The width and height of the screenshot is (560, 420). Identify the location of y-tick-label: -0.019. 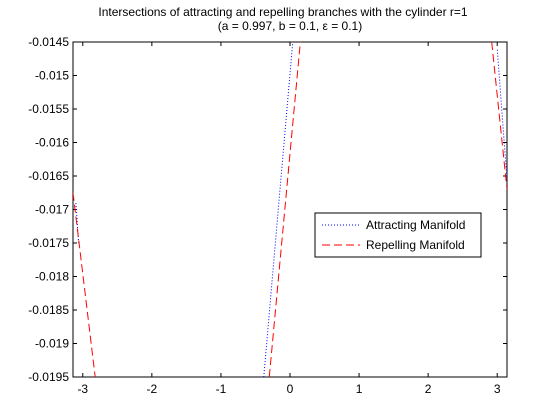
(52, 344).